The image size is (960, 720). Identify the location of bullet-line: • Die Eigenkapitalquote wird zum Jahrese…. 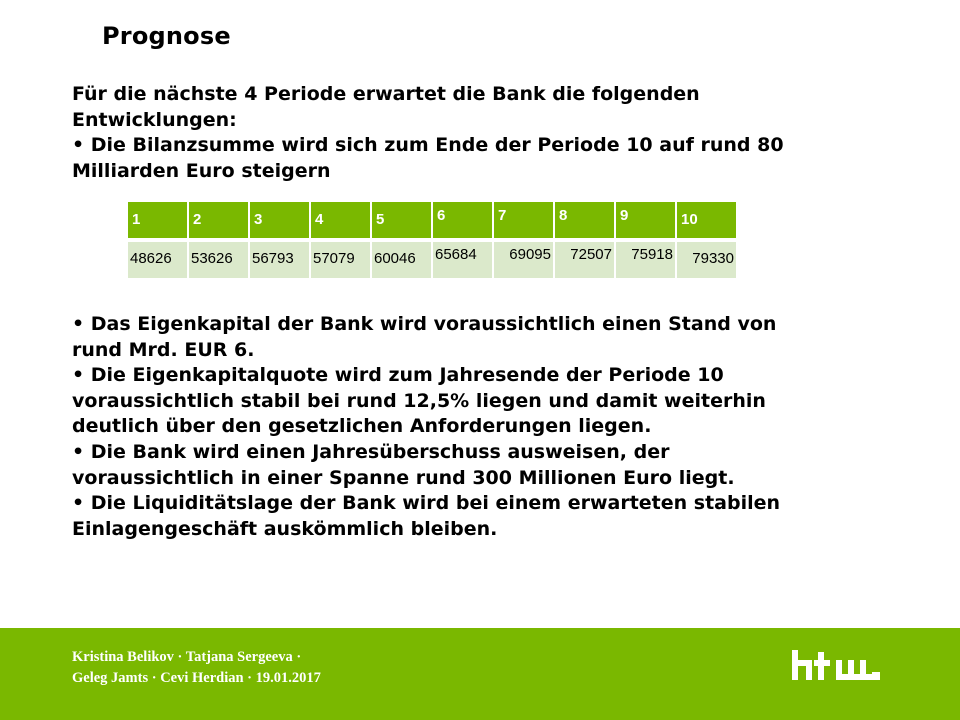
(398, 375).